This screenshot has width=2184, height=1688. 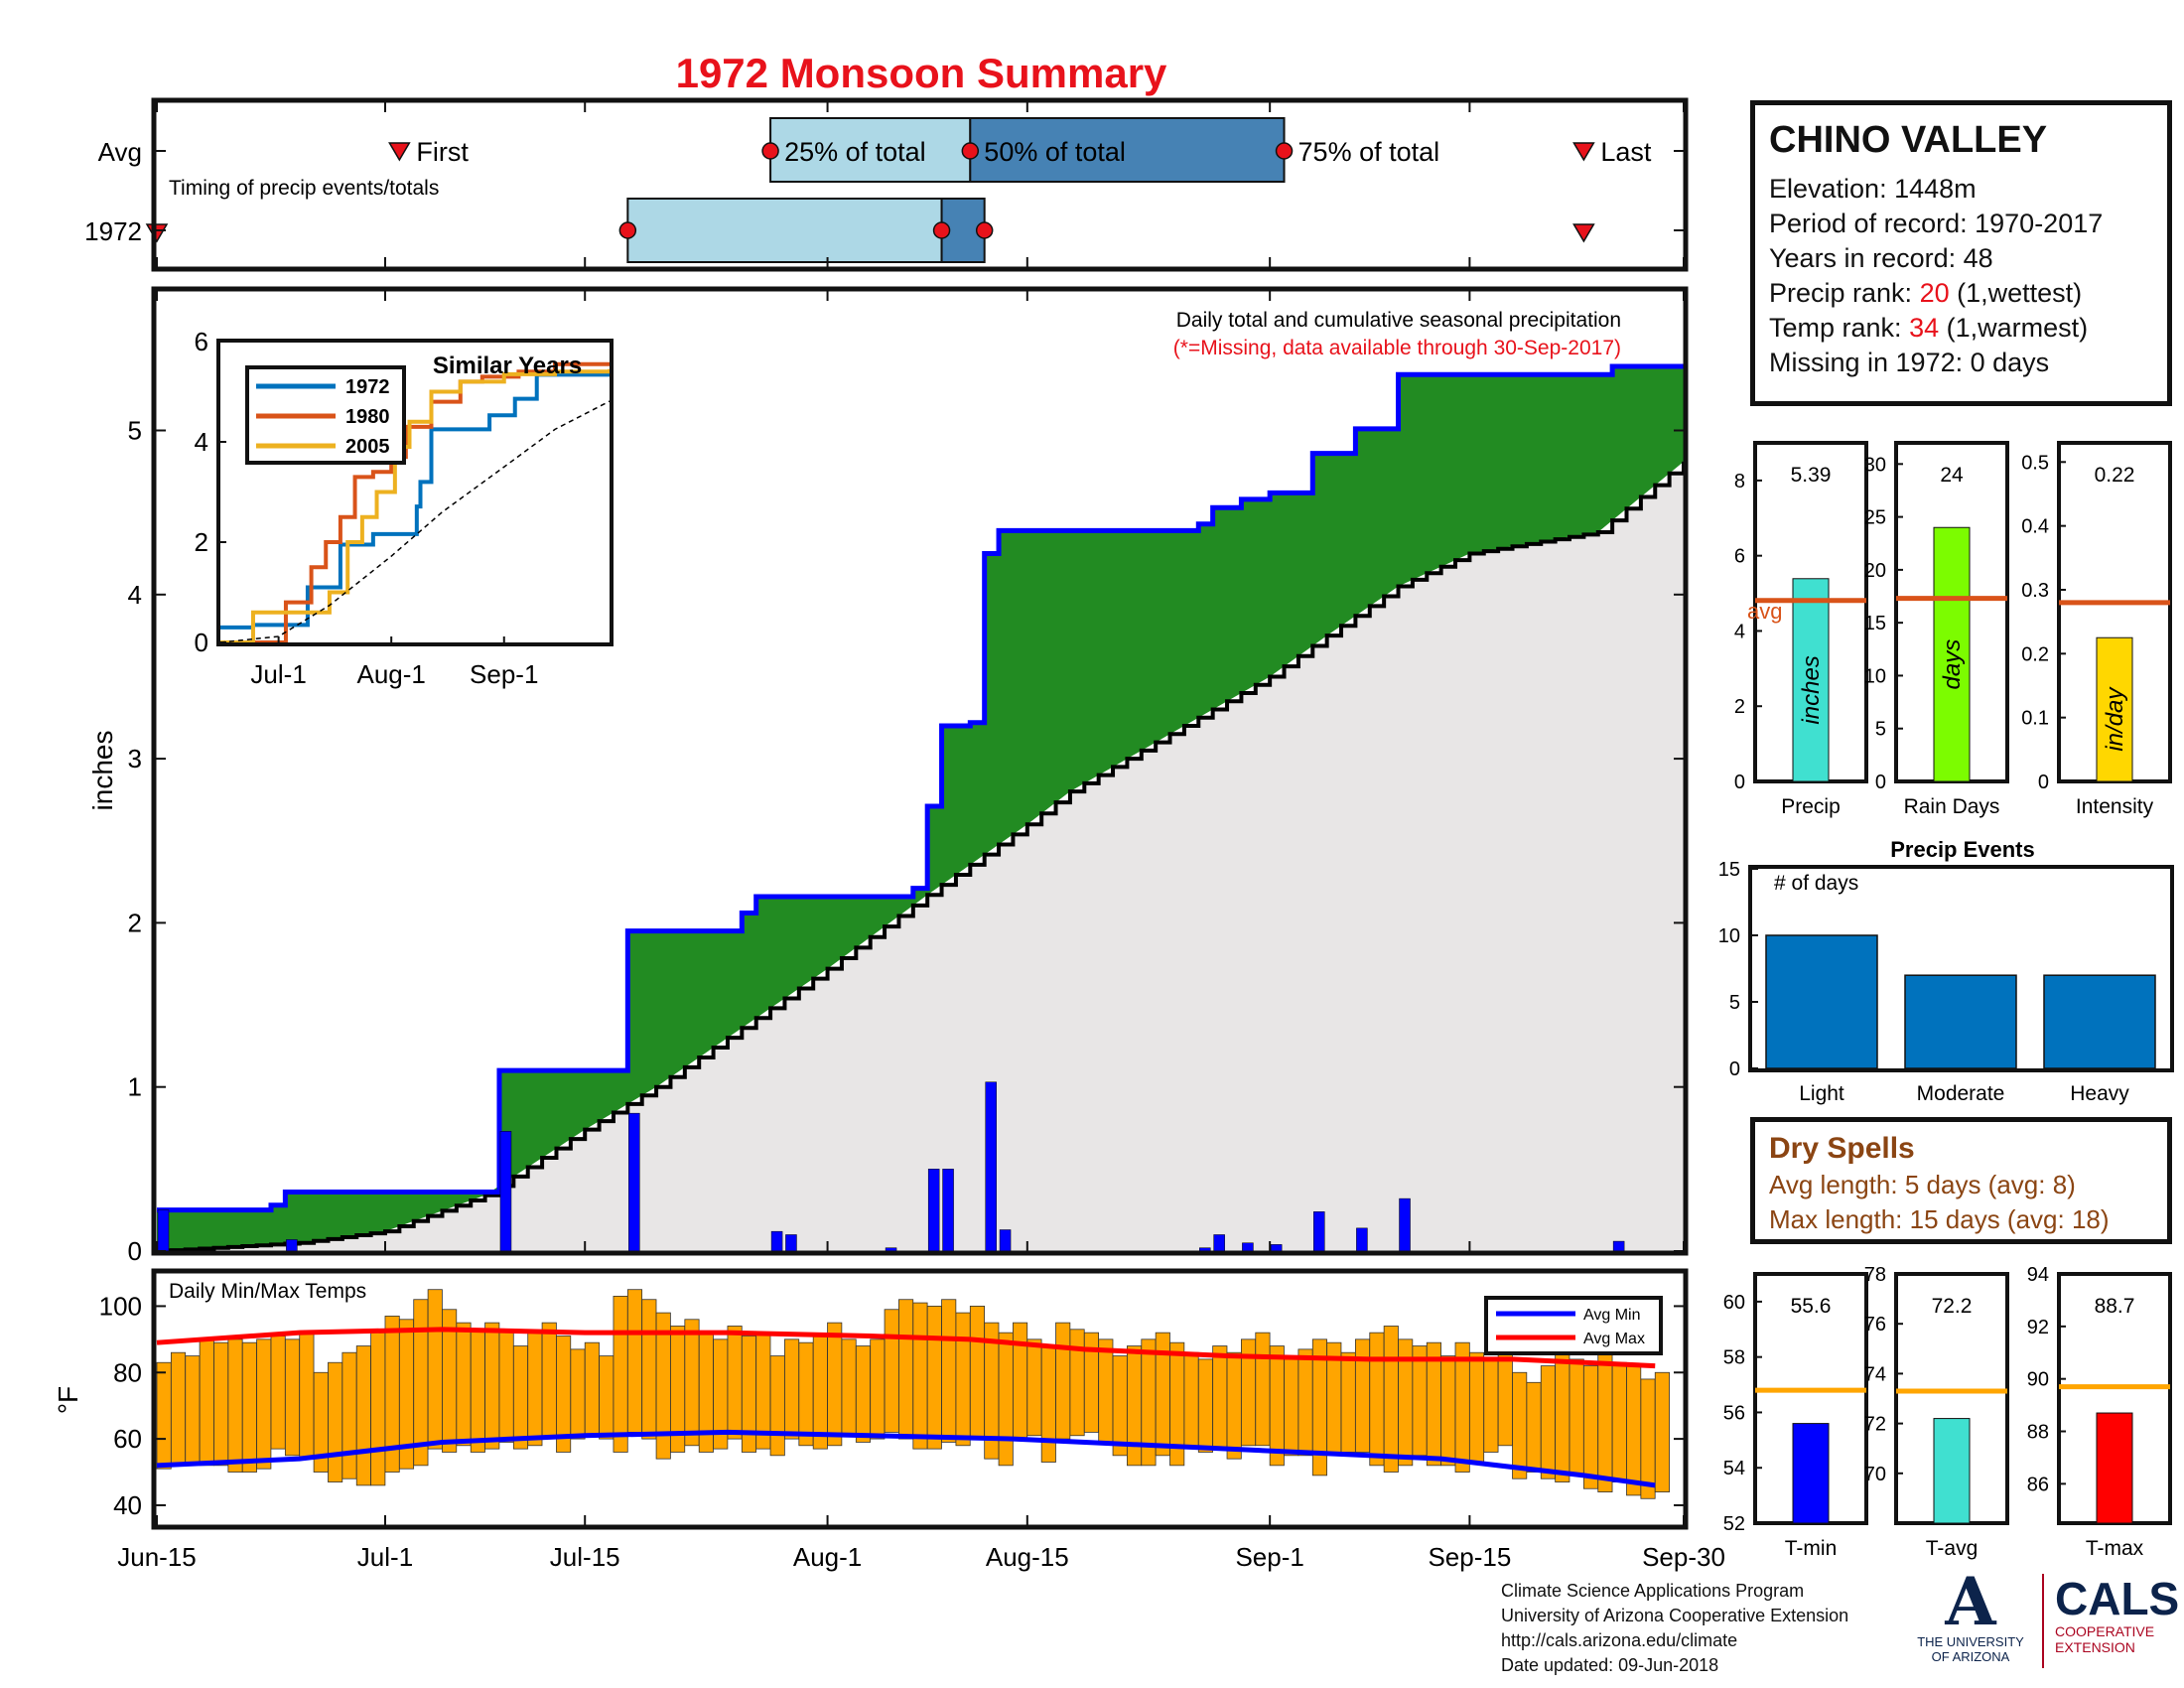 What do you see at coordinates (2099, 1021) in the screenshot?
I see `event-bar-Heavy` at bounding box center [2099, 1021].